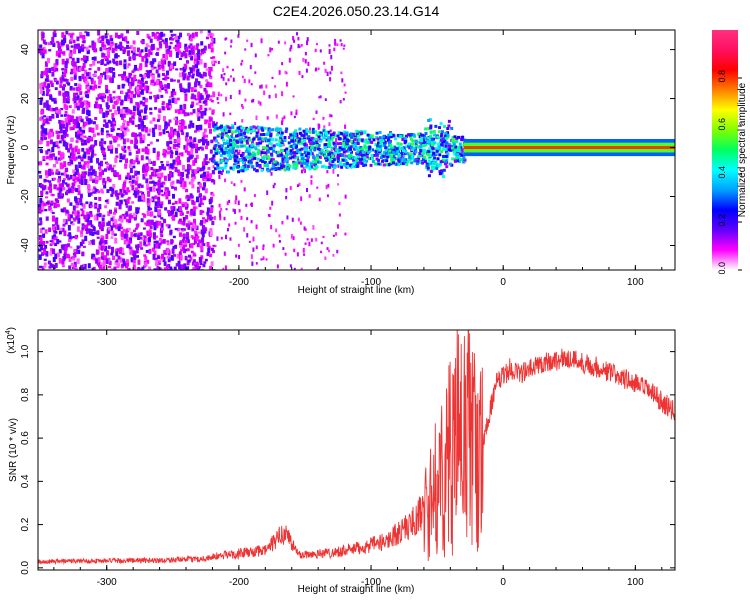 The image size is (750, 600). Describe the element at coordinates (722, 268) in the screenshot. I see `colorbar-tick-label: 0.0` at that location.